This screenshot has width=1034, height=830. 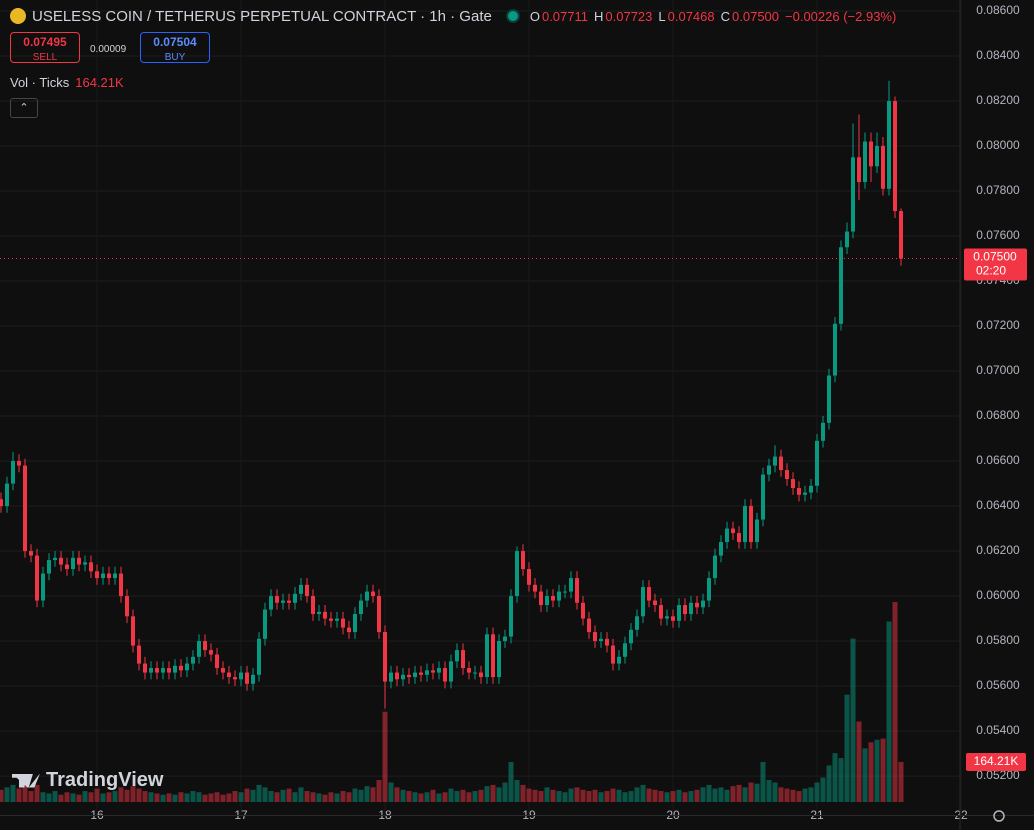 I want to click on y-tick-label: 0.05400, so click(x=998, y=730).